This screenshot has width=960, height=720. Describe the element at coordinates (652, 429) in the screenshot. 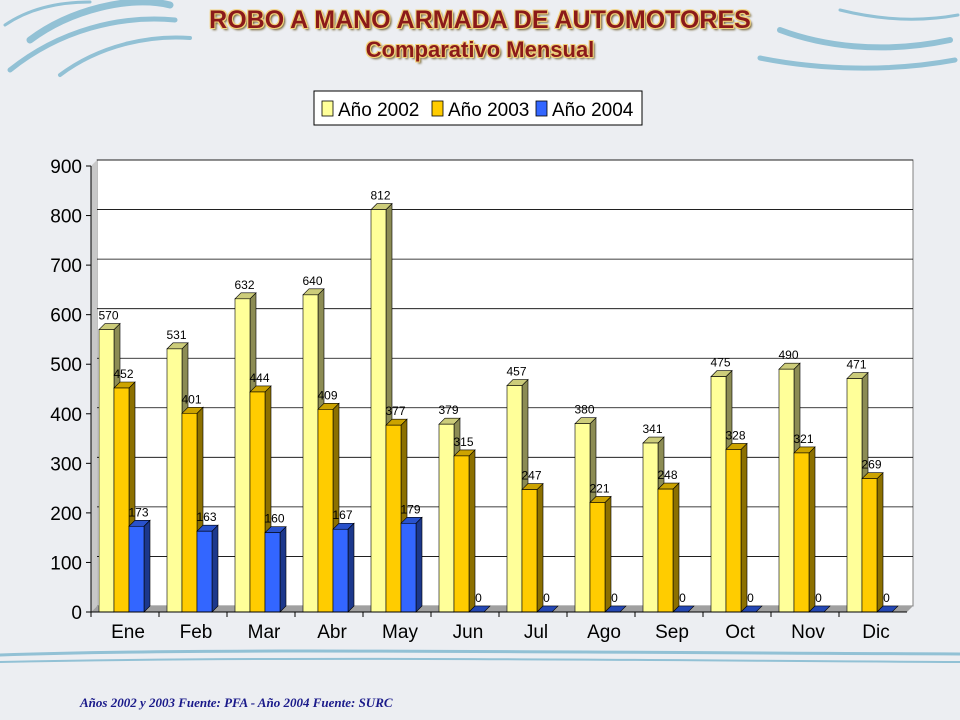

I see `data-label: 341` at that location.